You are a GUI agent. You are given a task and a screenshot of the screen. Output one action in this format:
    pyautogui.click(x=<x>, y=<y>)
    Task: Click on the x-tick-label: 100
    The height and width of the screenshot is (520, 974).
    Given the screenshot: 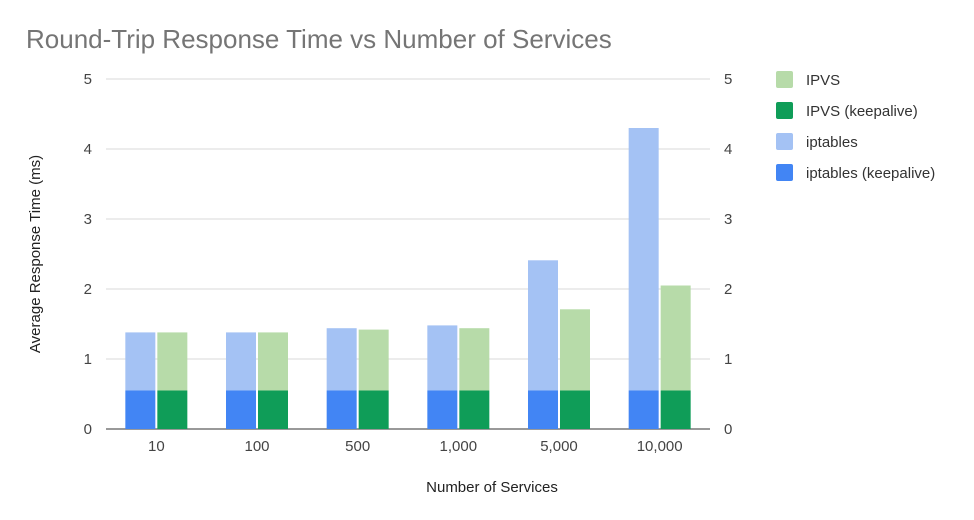 What is the action you would take?
    pyautogui.click(x=256, y=446)
    